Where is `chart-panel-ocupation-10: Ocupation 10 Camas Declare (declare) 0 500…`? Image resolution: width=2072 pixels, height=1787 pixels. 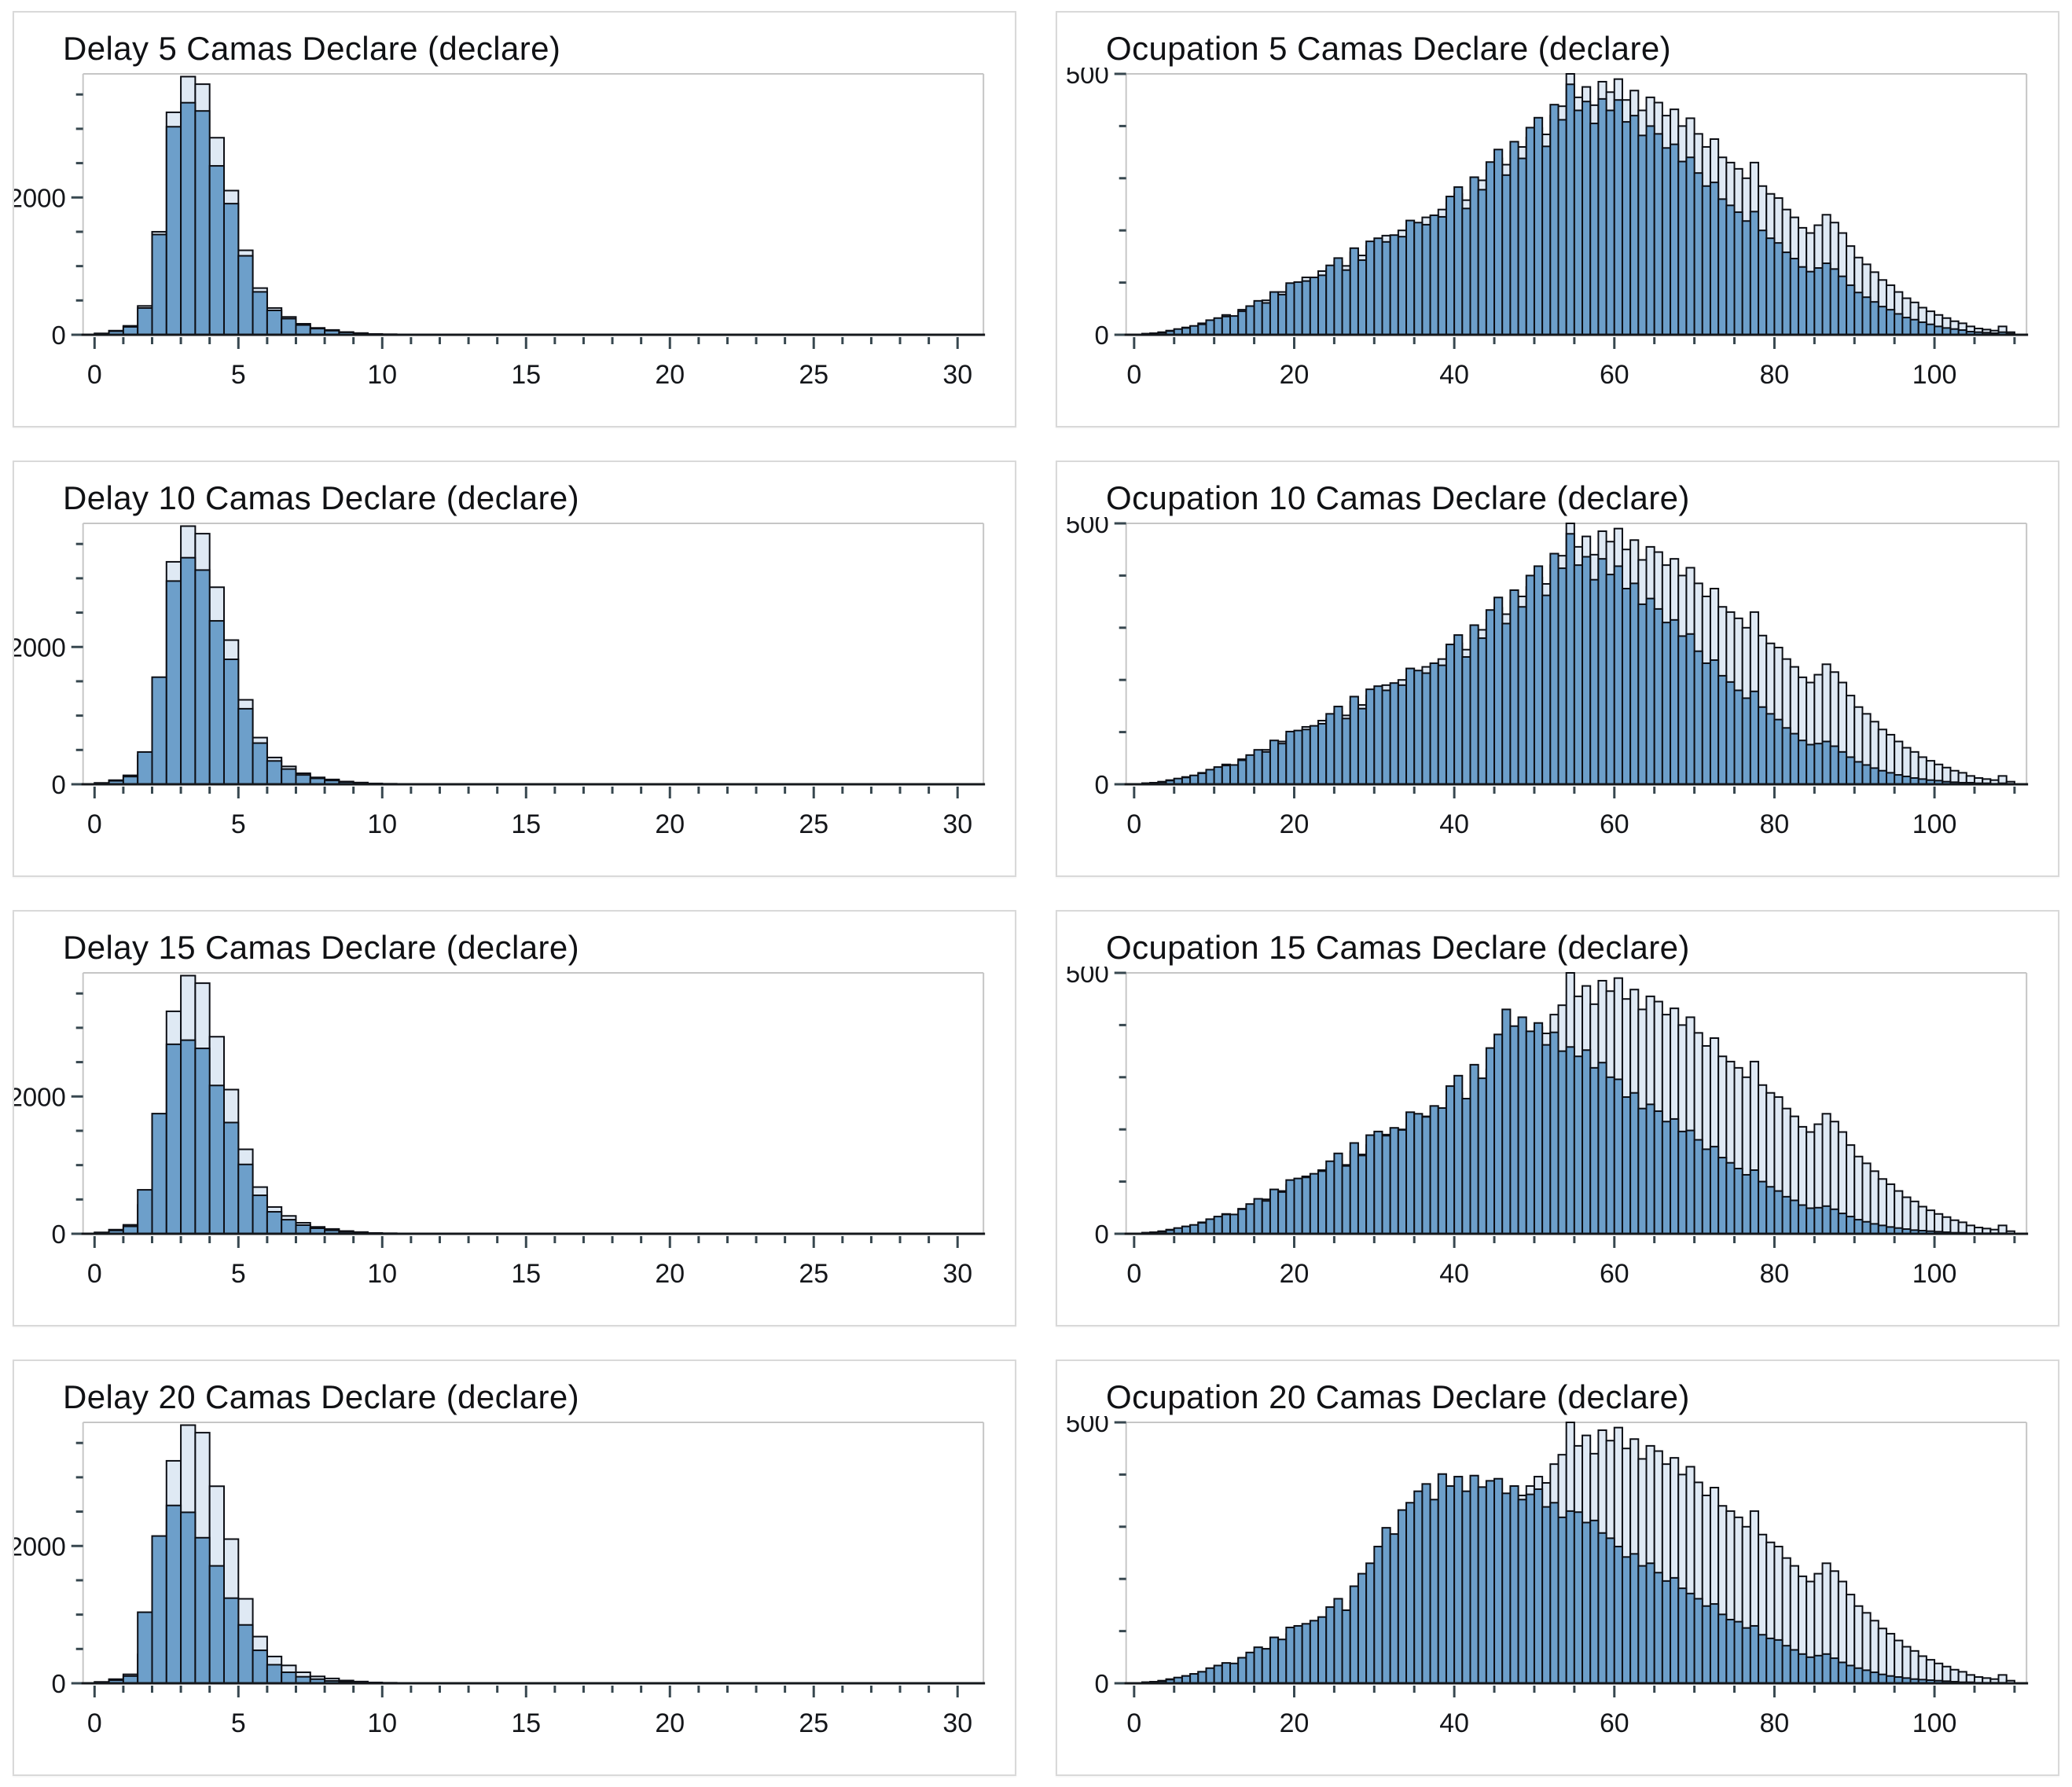
chart-panel-ocupation-10: Ocupation 10 Camas Declare (declare) 0 500… is located at coordinates (1557, 669).